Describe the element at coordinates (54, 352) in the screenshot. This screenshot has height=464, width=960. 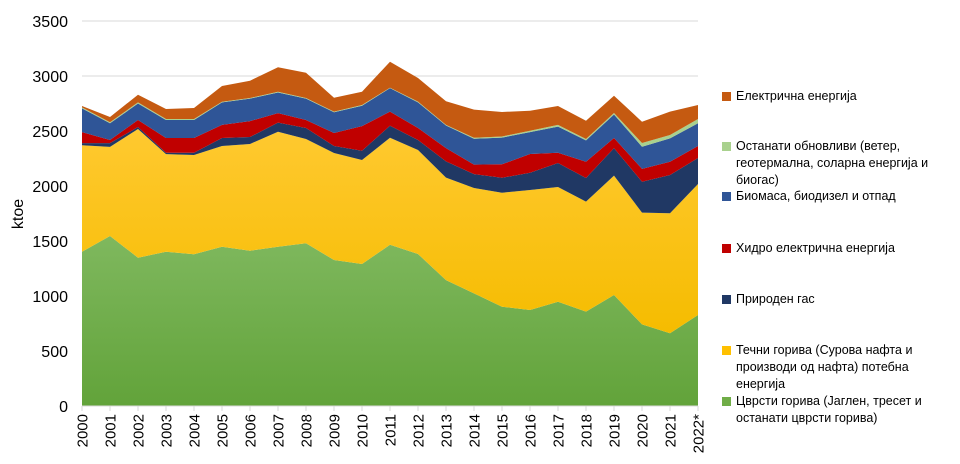
I see `y-tick-label: 500` at that location.